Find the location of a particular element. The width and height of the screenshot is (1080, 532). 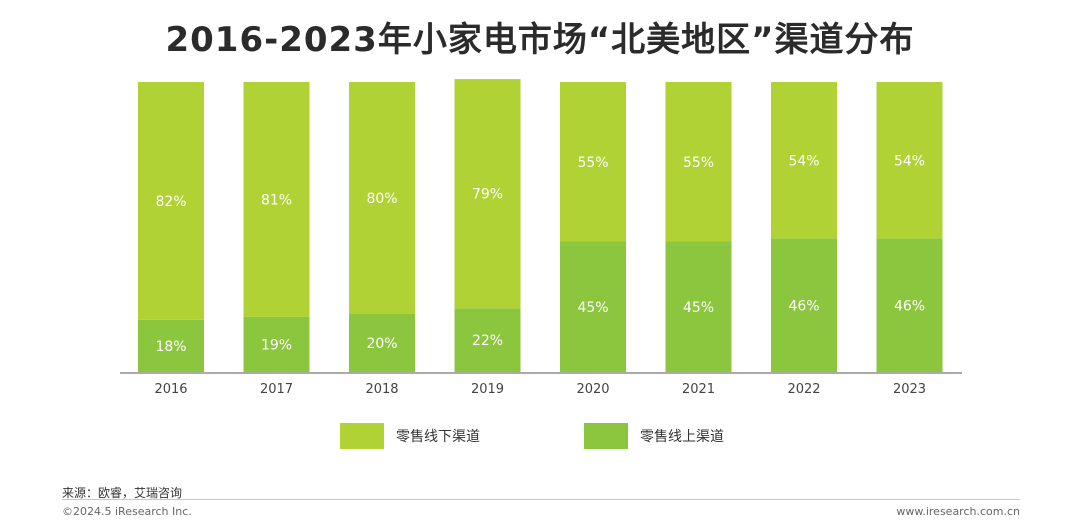

bar-online-2023 is located at coordinates (909, 305).